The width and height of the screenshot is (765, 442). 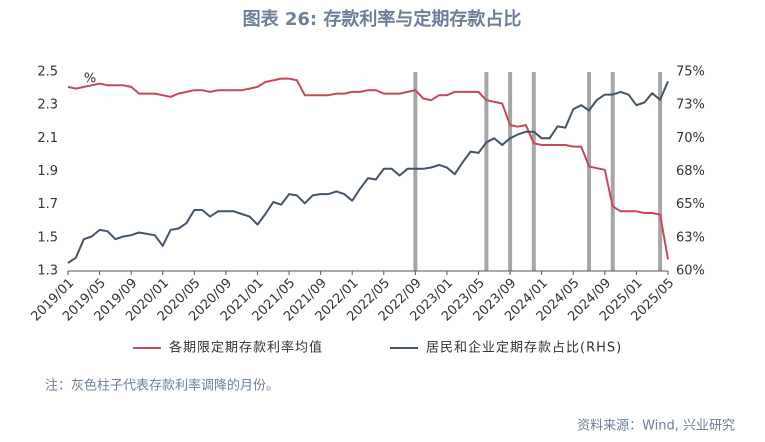 What do you see at coordinates (90, 79) in the screenshot?
I see `y-unit: %` at bounding box center [90, 79].